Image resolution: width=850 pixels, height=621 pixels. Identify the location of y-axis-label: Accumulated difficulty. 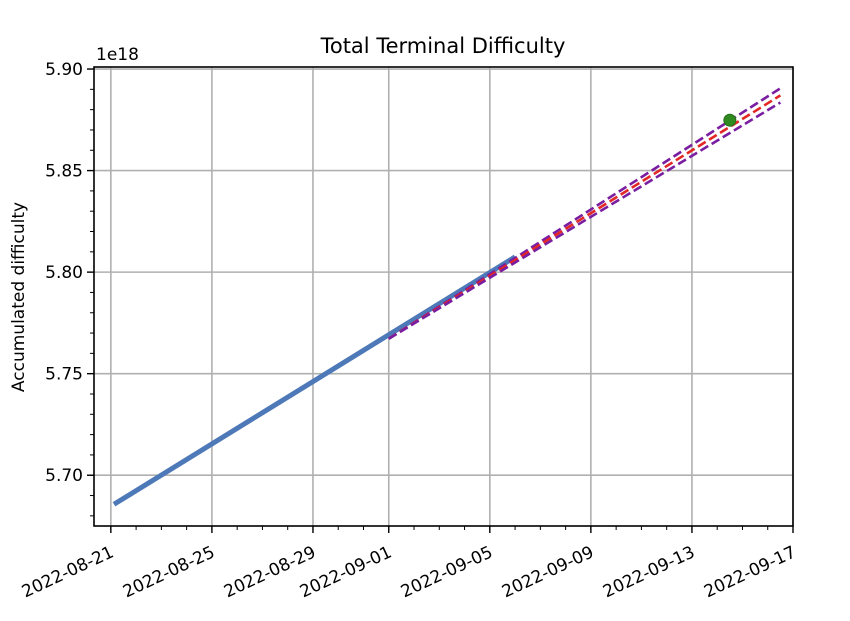
(19, 297).